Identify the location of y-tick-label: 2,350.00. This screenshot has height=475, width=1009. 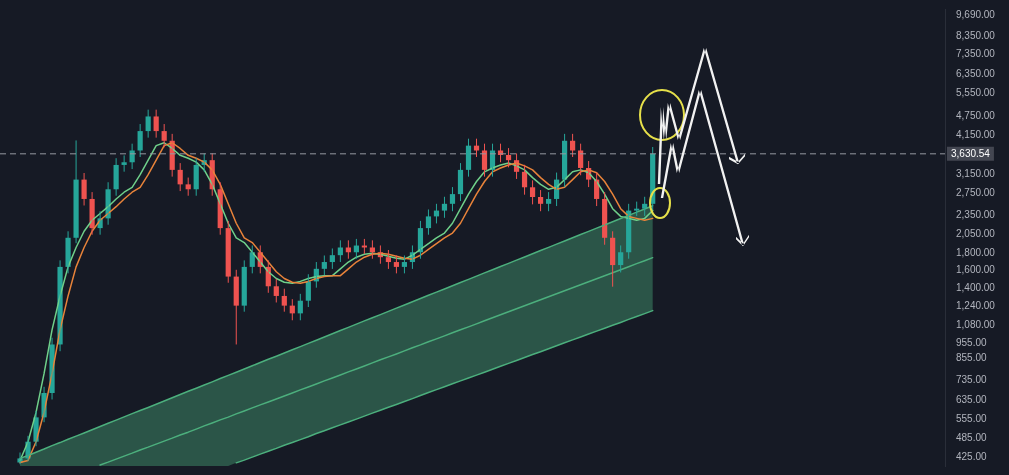
(976, 215).